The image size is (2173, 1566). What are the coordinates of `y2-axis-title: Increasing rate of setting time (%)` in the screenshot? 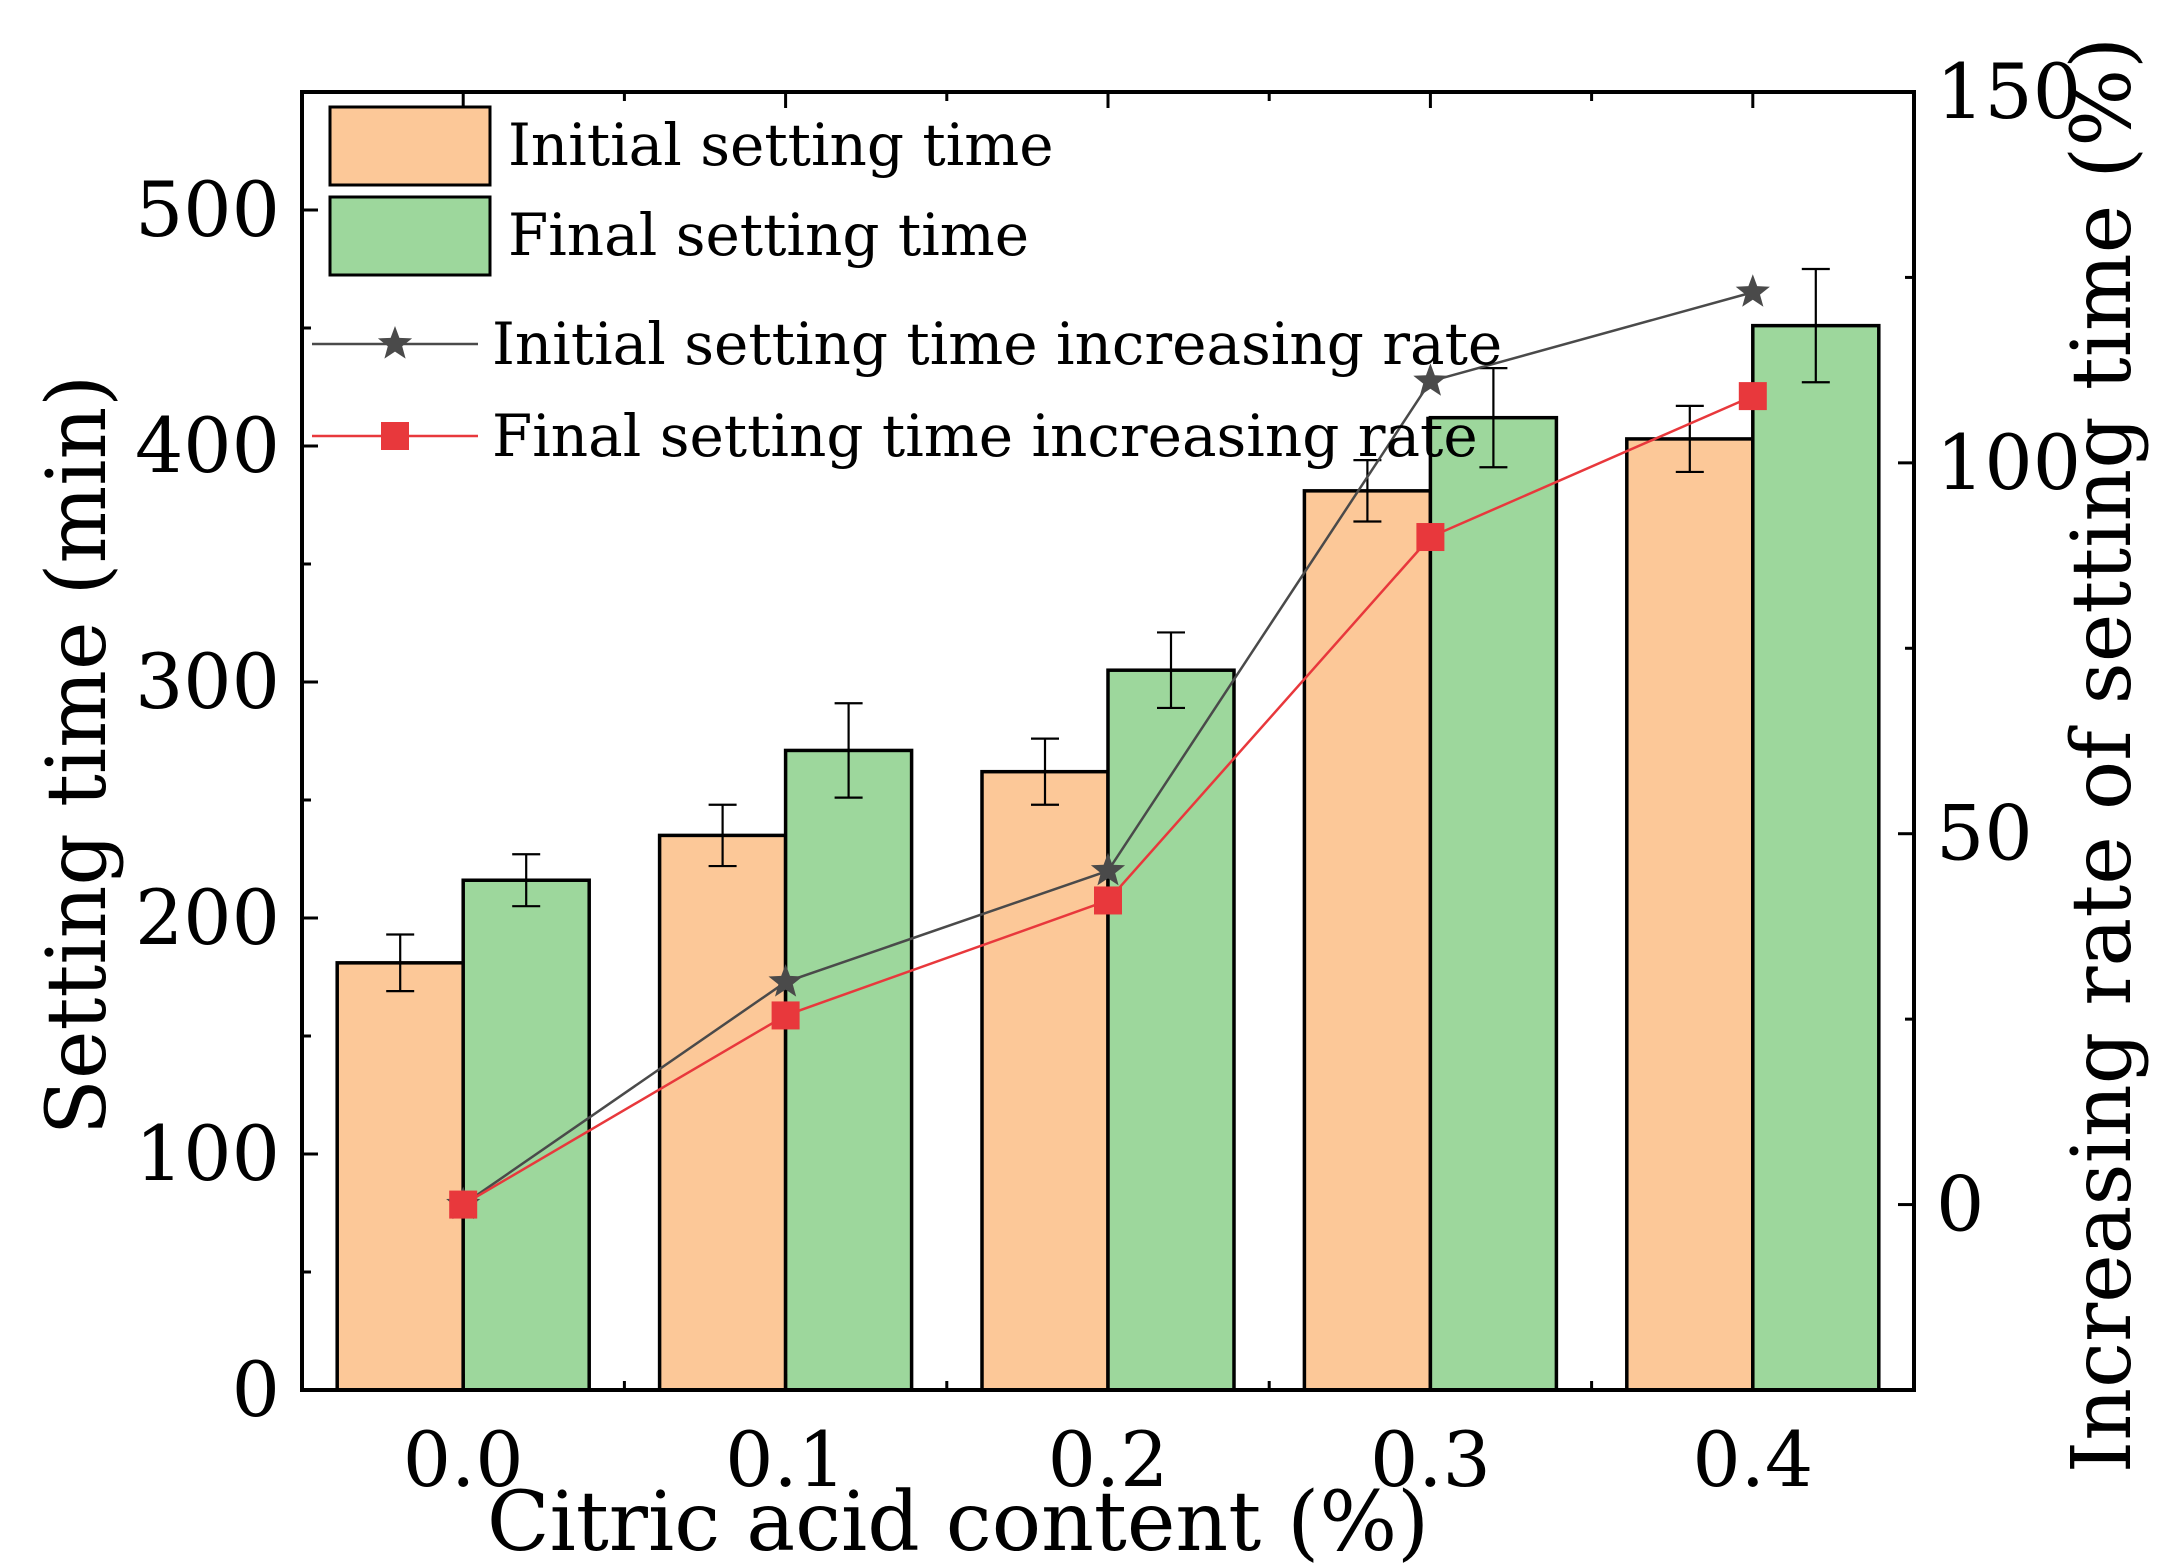 It's located at (2102, 755).